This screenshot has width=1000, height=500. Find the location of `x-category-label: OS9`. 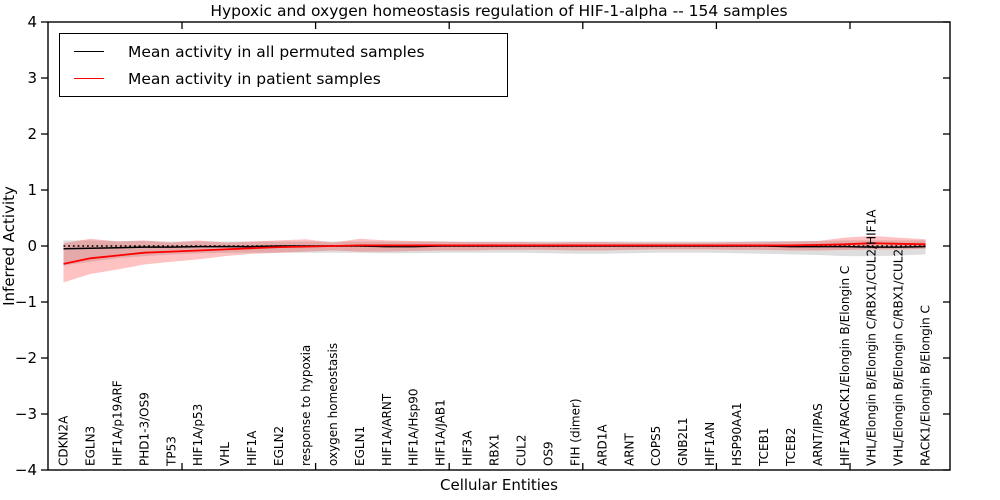

x-category-label: OS9 is located at coordinates (548, 453).